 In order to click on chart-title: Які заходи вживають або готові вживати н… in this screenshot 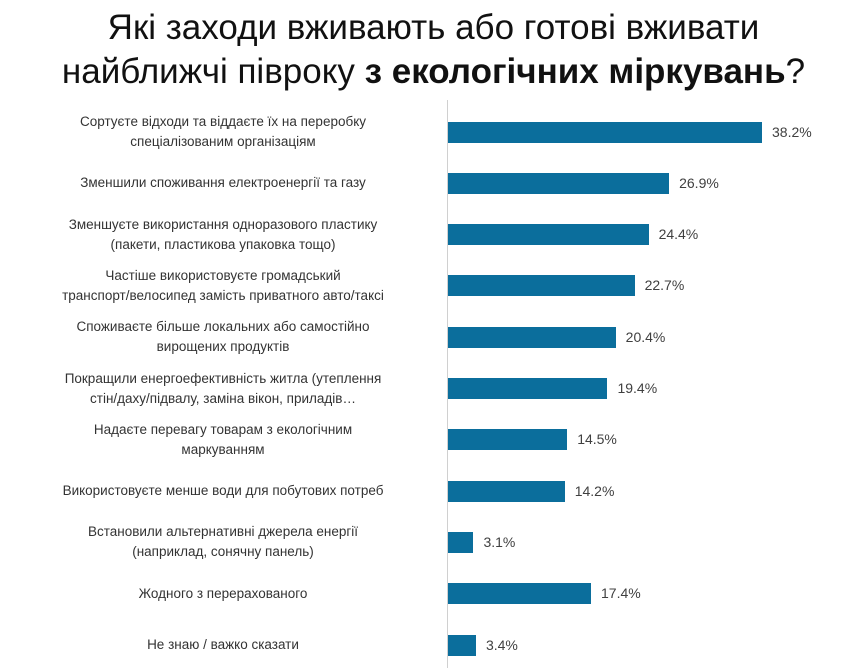, I will do `click(433, 50)`.